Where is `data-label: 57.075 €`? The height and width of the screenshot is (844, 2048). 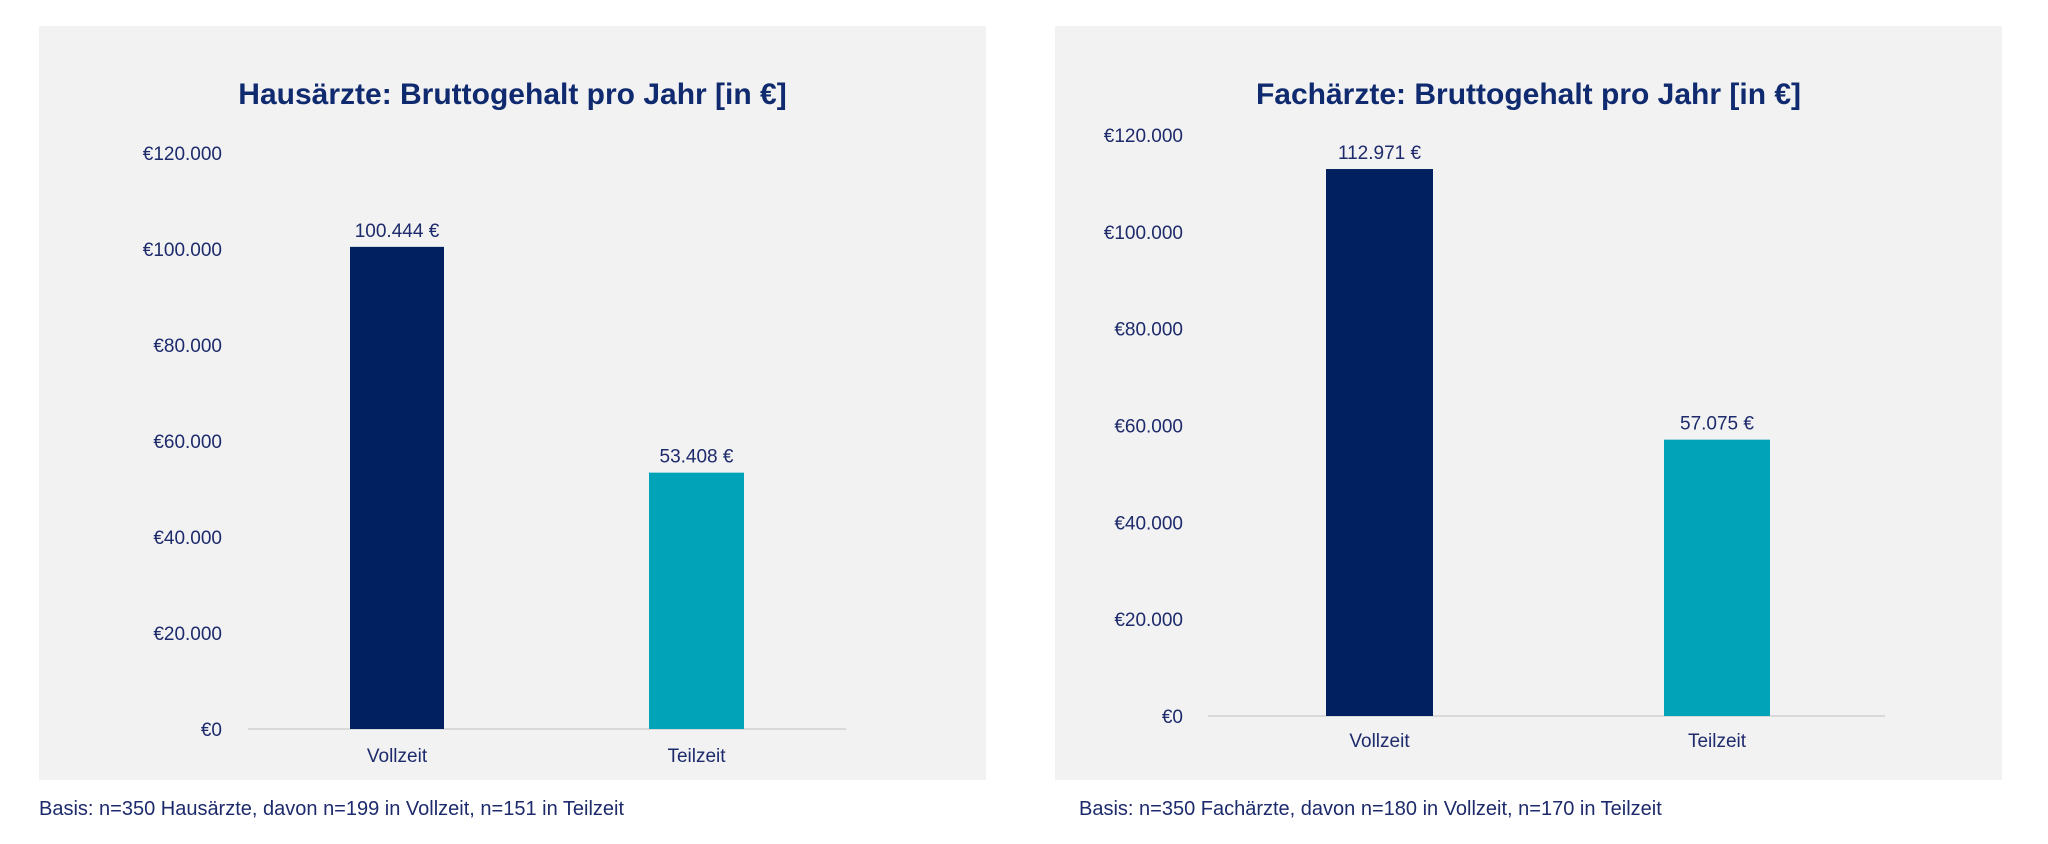 data-label: 57.075 € is located at coordinates (1717, 424).